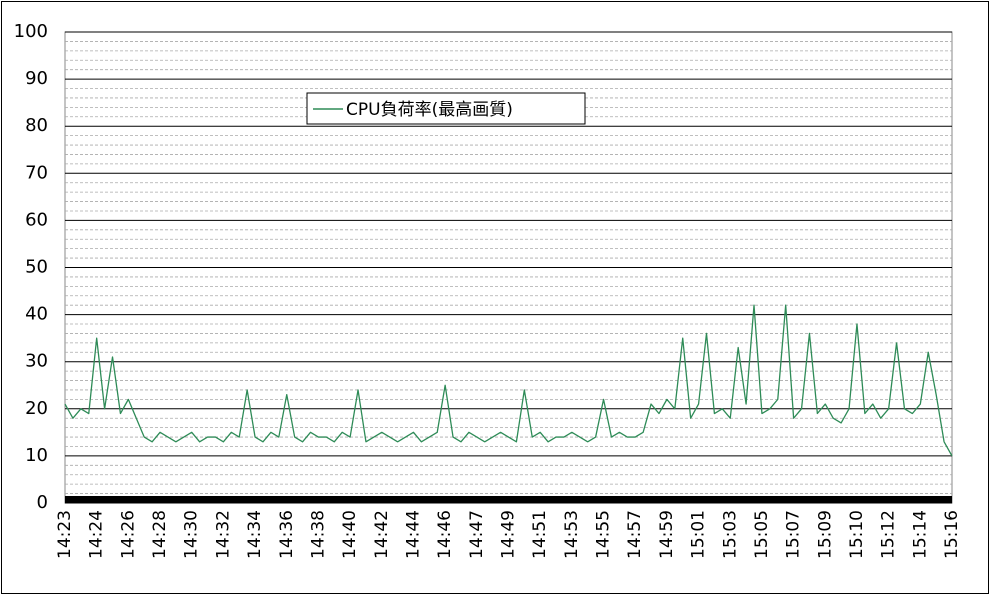 The height and width of the screenshot is (596, 991). Describe the element at coordinates (97, 534) in the screenshot. I see `x-tick-label: 14:24` at that location.